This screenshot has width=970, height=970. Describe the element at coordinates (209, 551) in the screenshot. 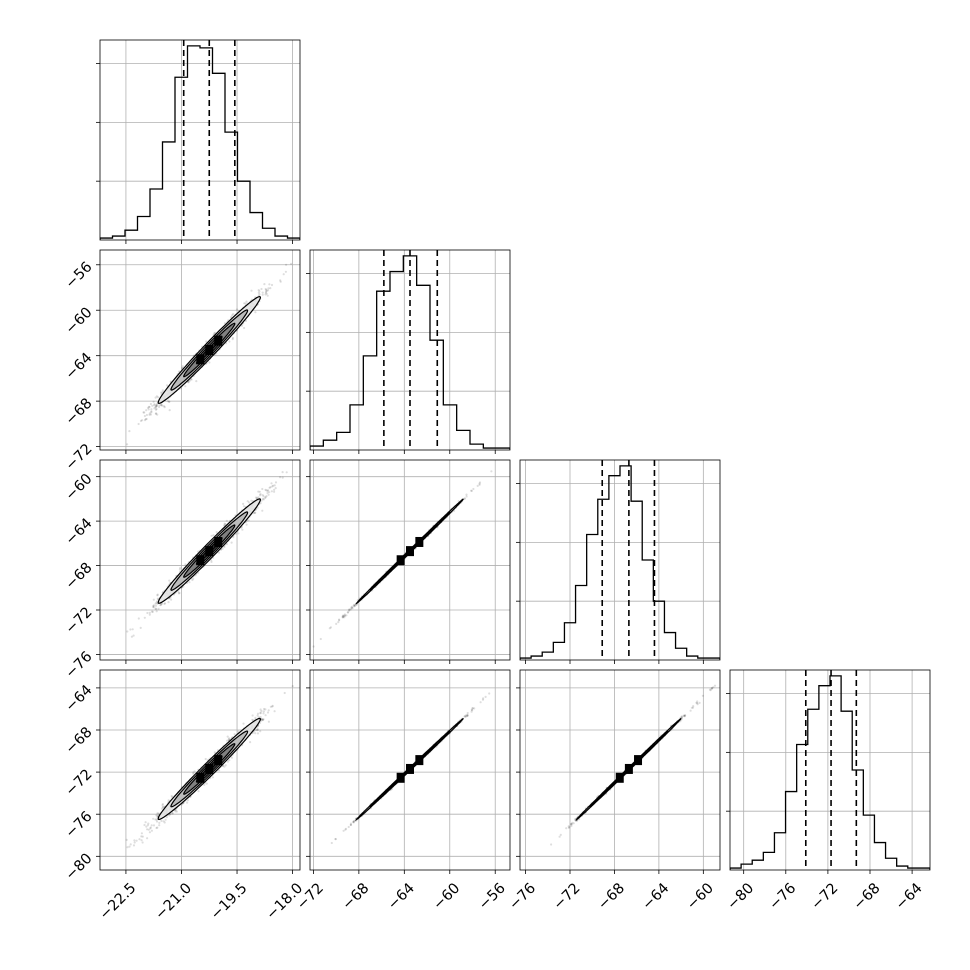

I see `density-contours` at that location.